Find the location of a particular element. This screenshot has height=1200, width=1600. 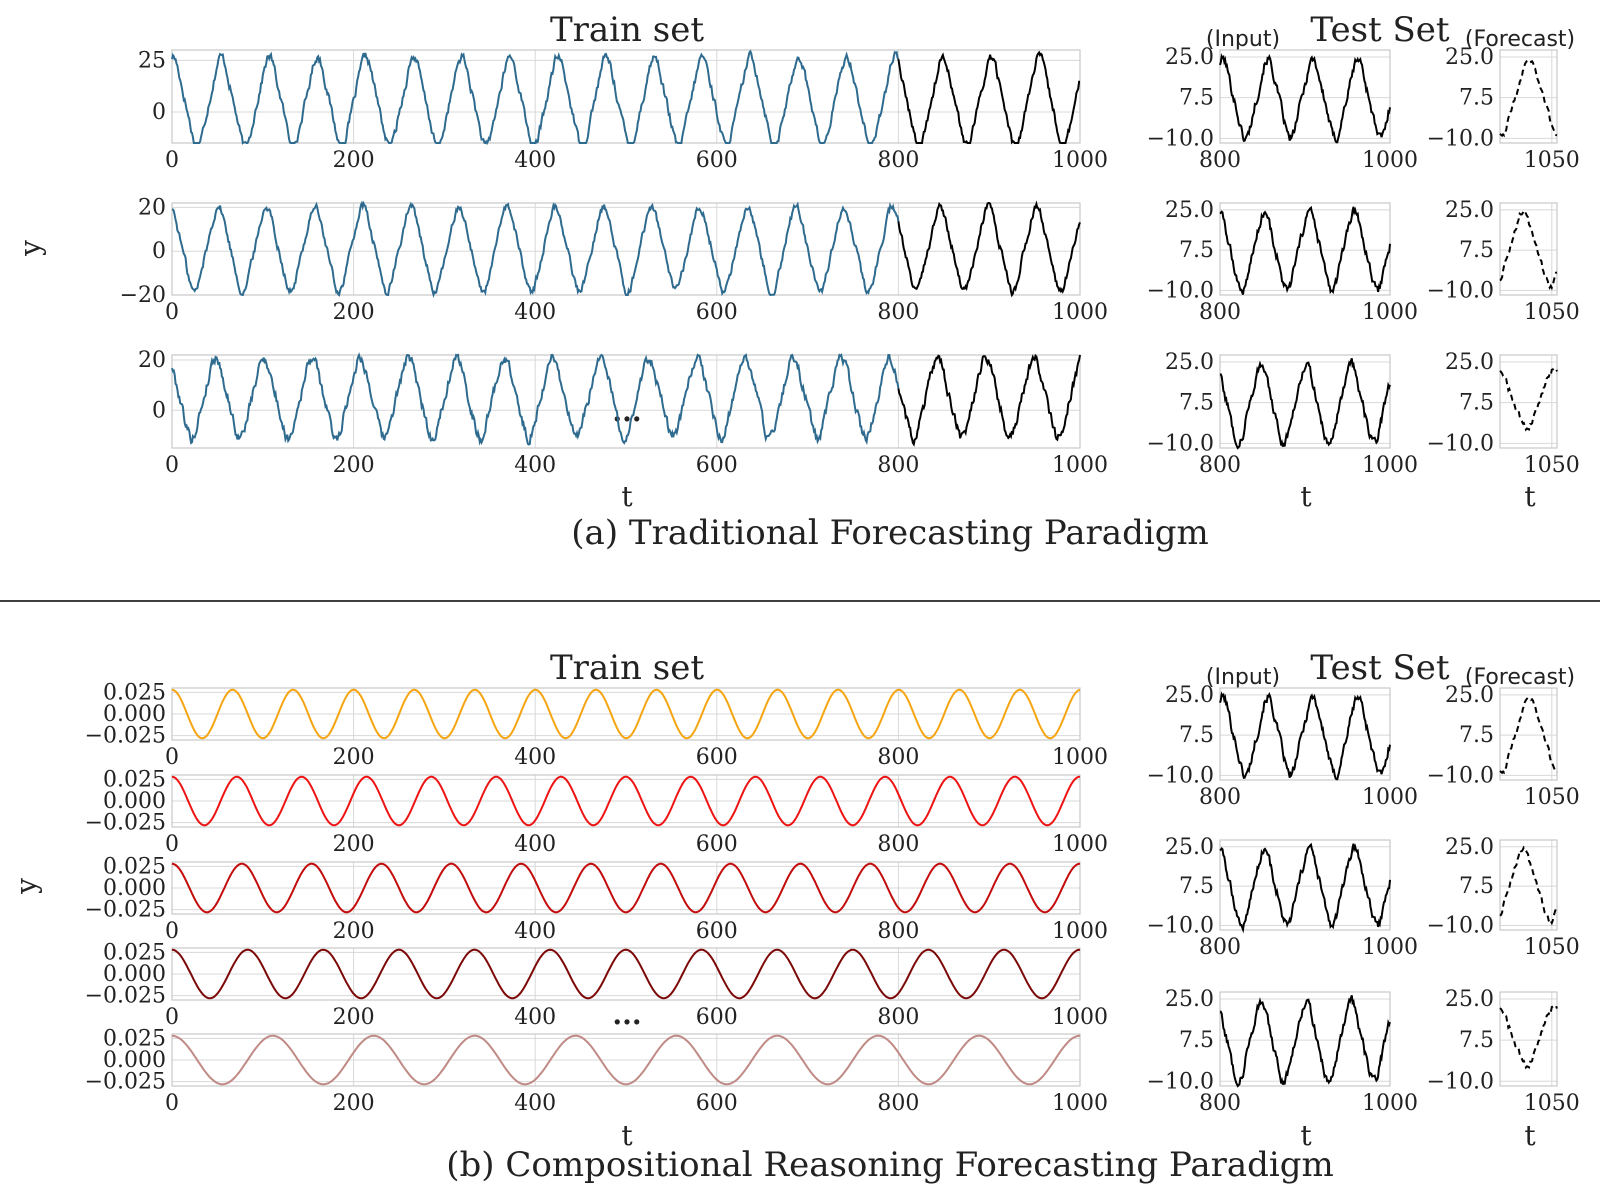

panel-b-input-1-y-tick-label: 25.0 is located at coordinates (1189, 695).